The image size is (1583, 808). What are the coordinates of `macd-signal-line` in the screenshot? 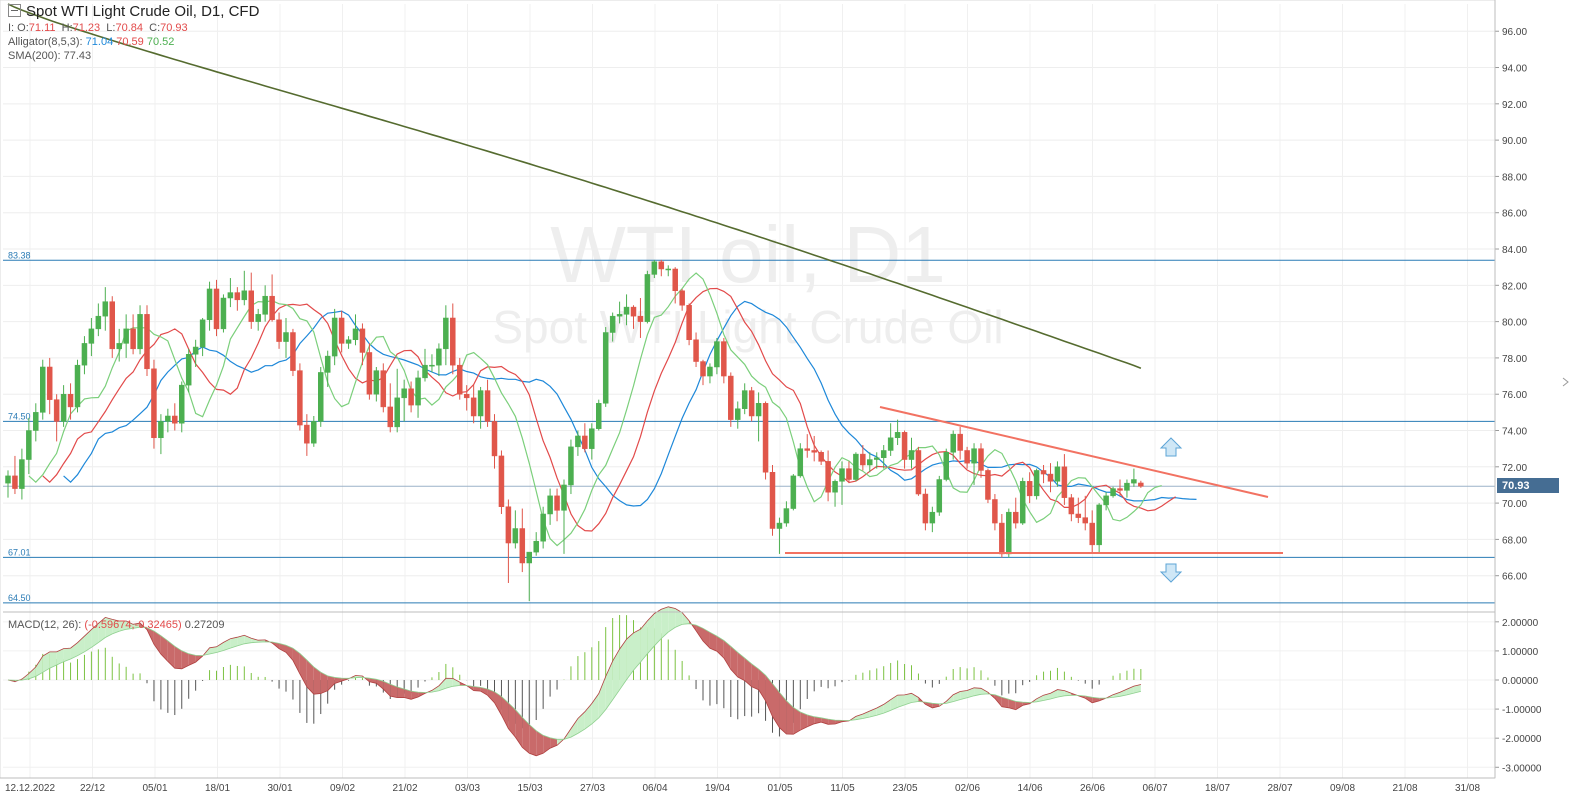 It's located at (574, 681).